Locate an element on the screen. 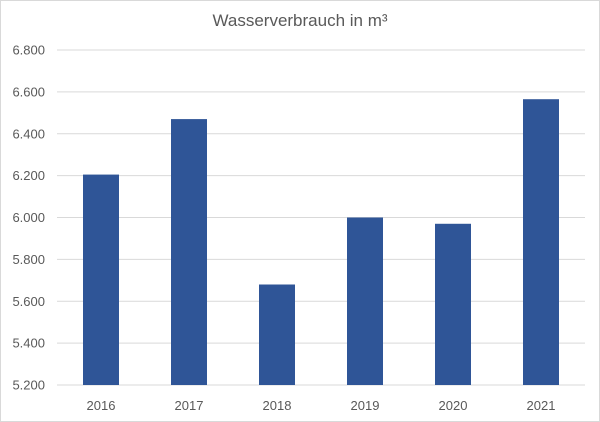 This screenshot has width=600, height=422. bar-2018 is located at coordinates (277, 334).